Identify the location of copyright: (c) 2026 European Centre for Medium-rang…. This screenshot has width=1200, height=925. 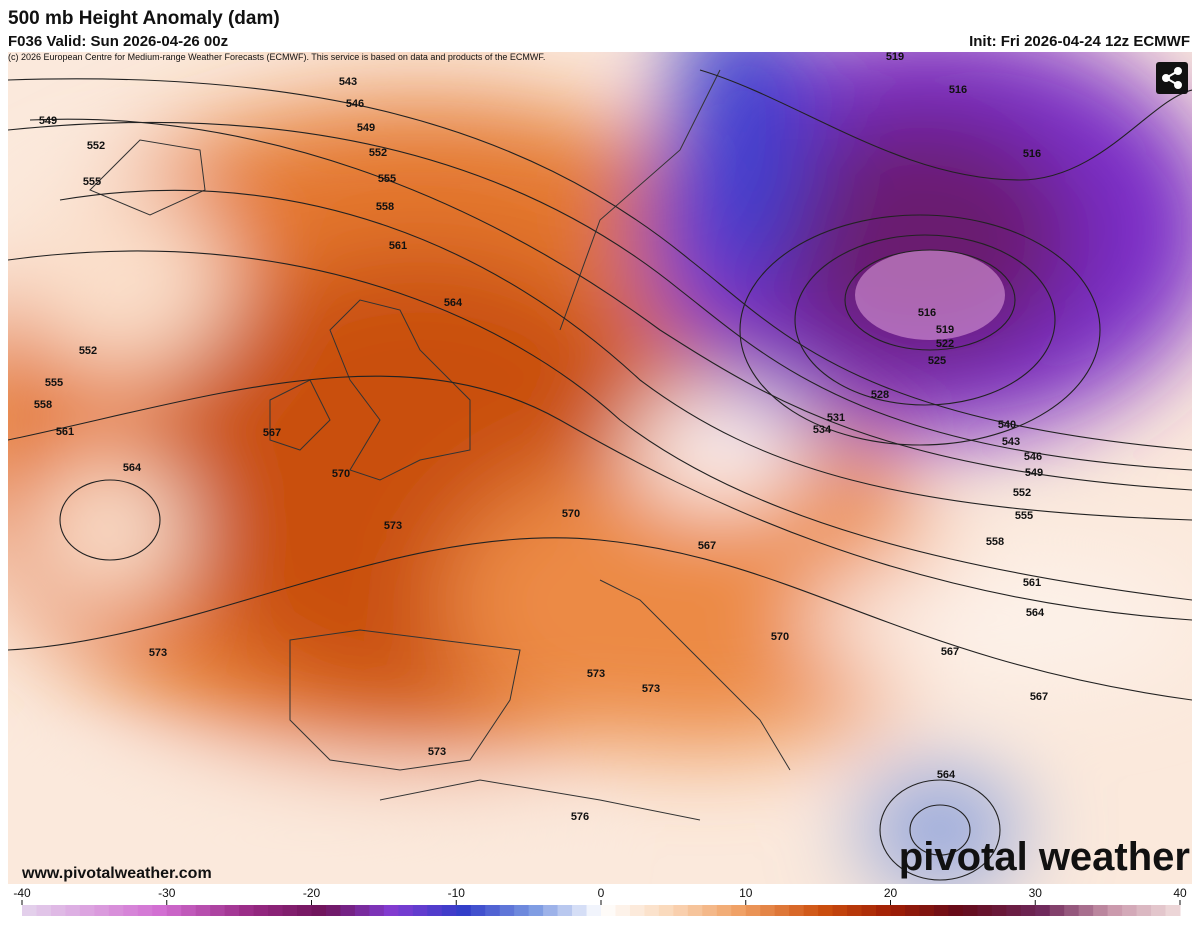
(276, 57).